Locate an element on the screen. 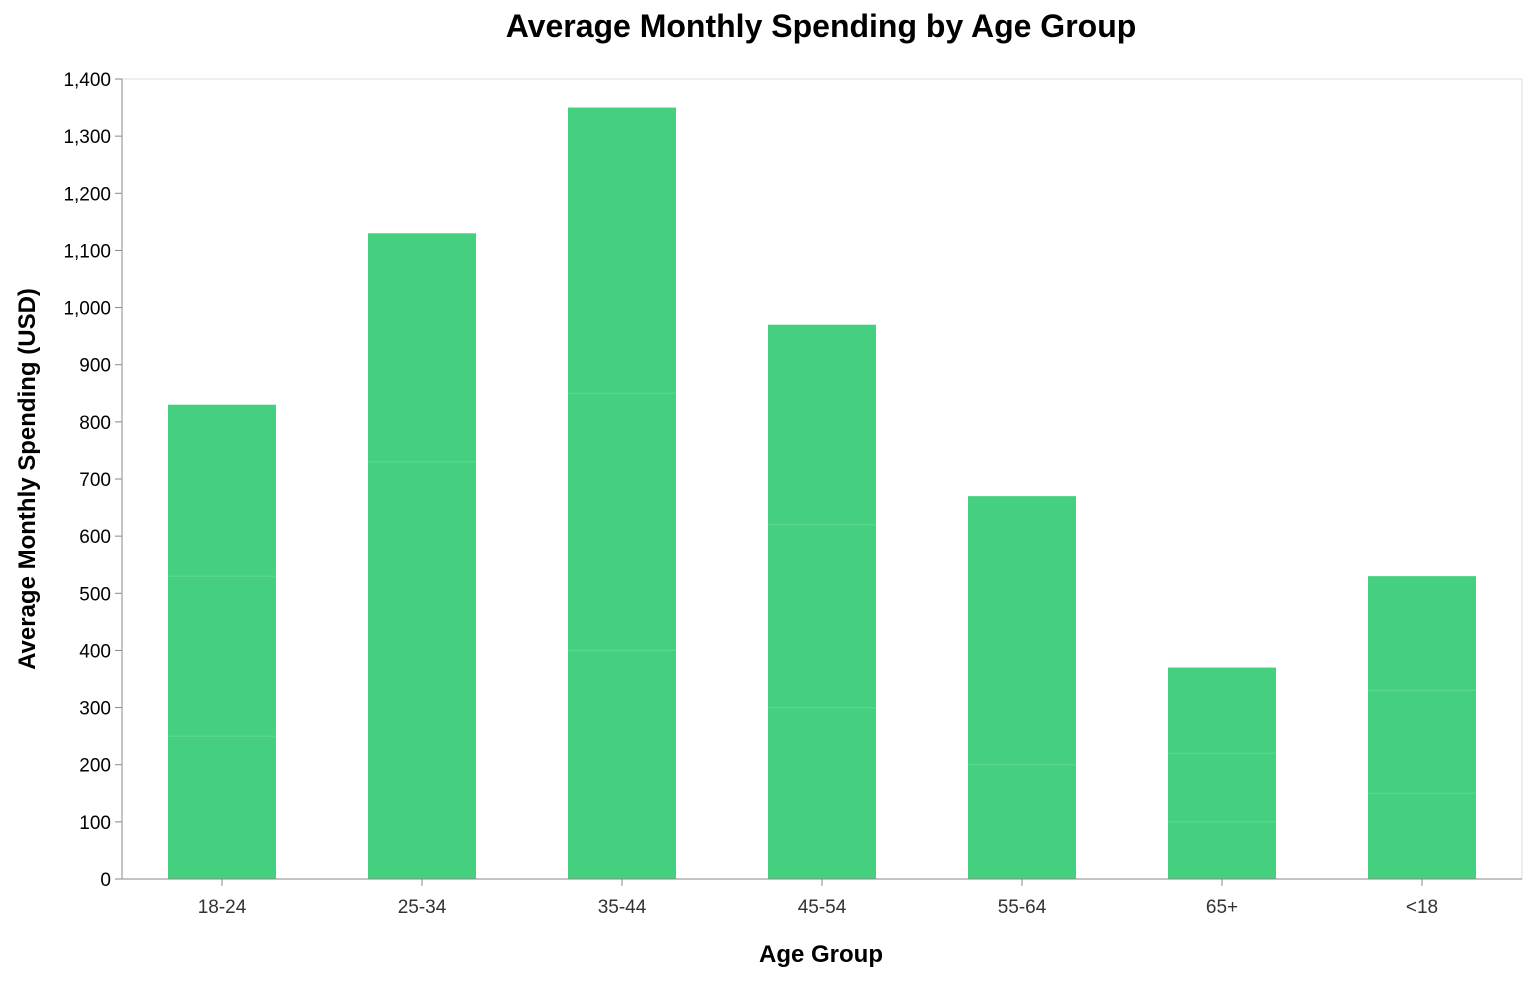  y-axis-title: Average Monthly Spending (USD) is located at coordinates (27, 479).